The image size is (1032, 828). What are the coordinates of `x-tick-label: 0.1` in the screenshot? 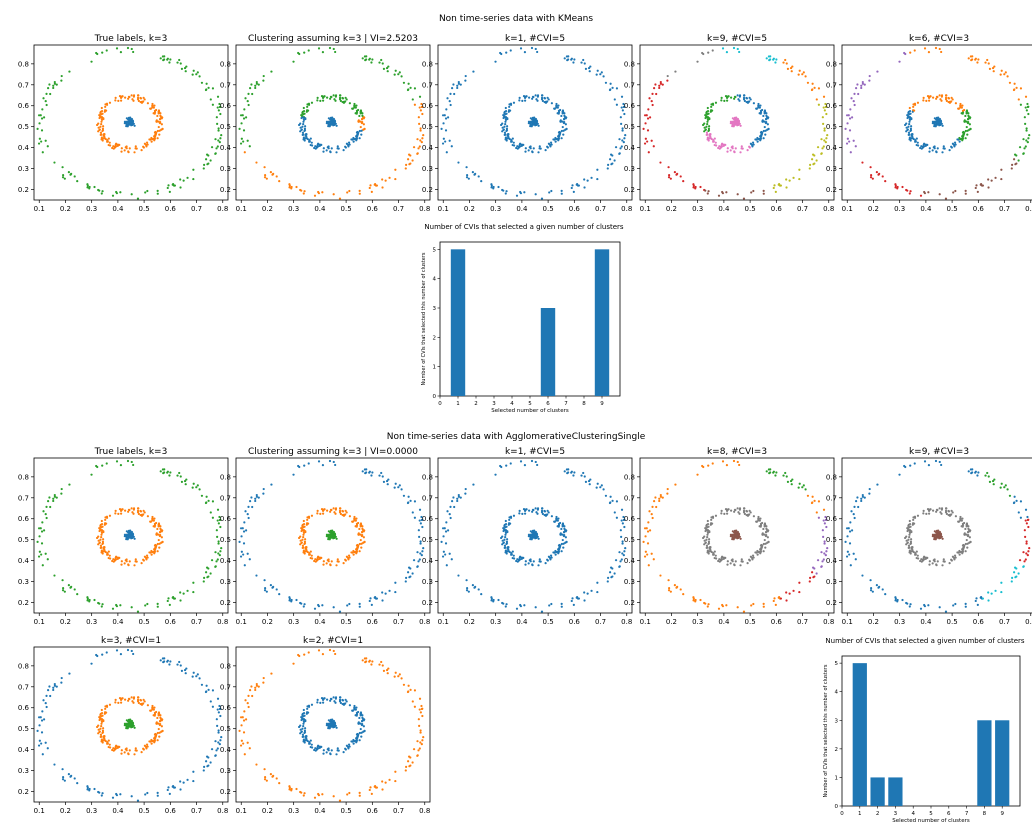 It's located at (645, 622).